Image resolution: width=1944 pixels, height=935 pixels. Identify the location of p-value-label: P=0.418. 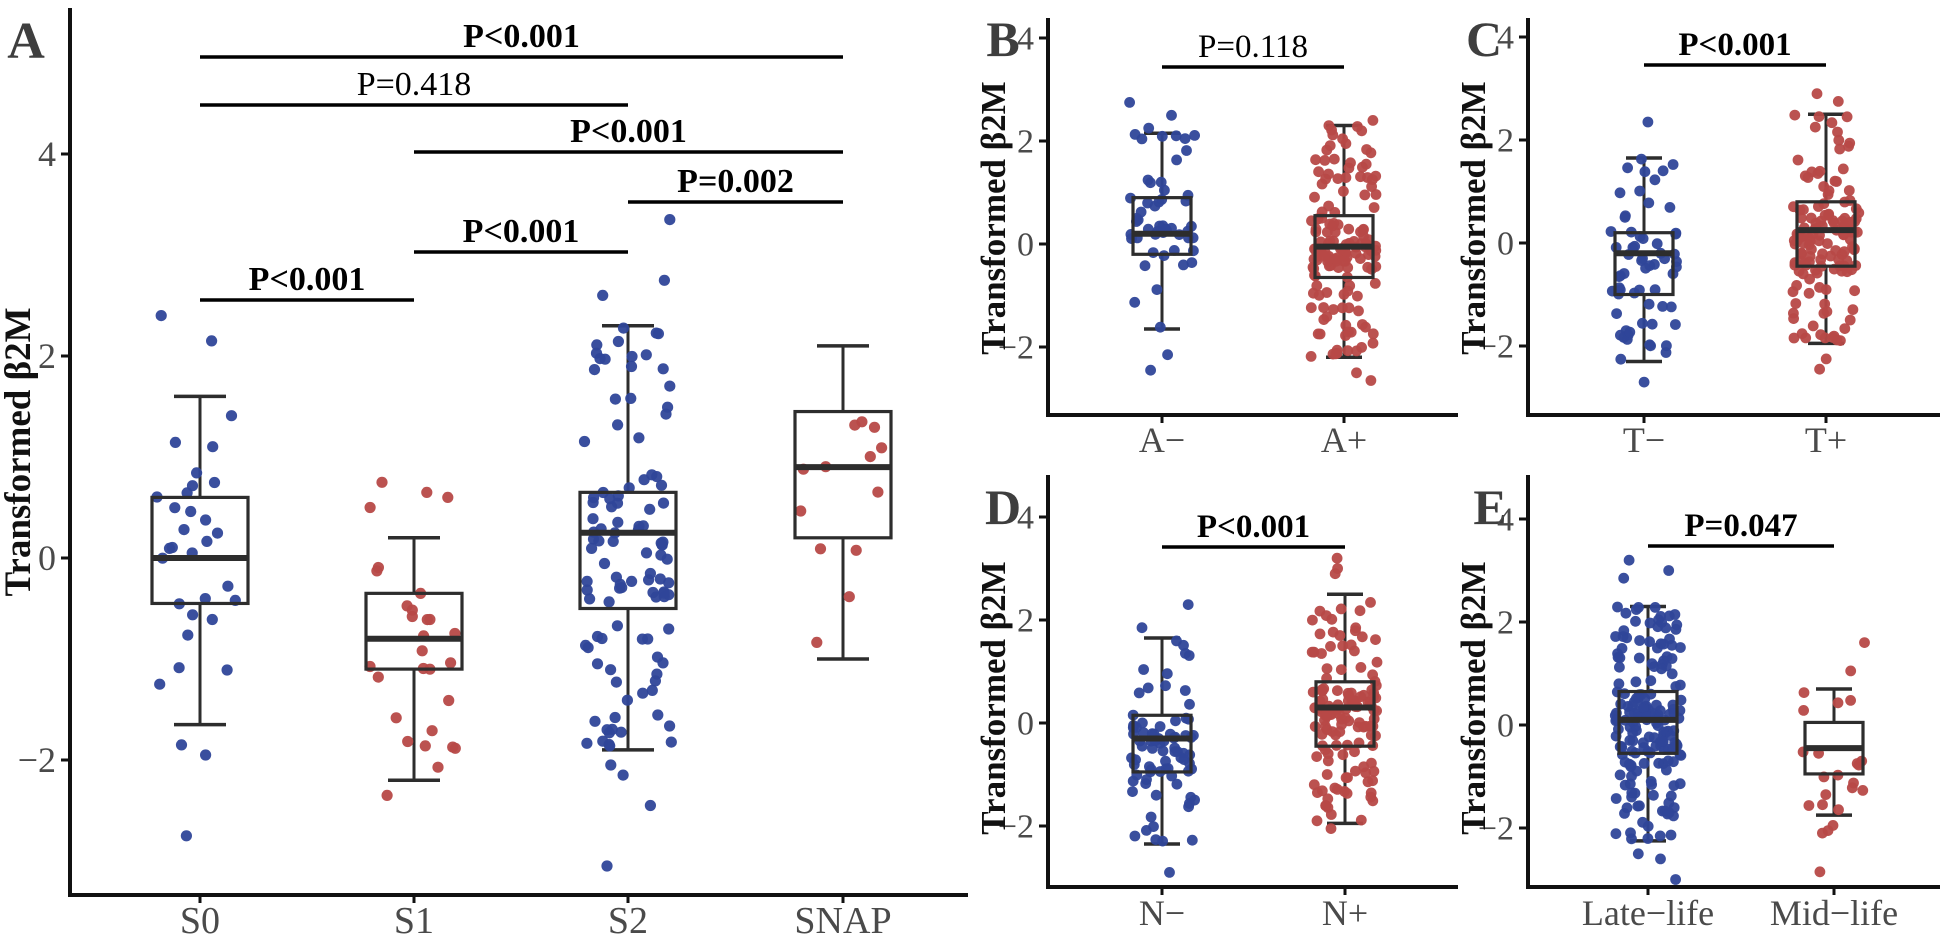
(414, 84).